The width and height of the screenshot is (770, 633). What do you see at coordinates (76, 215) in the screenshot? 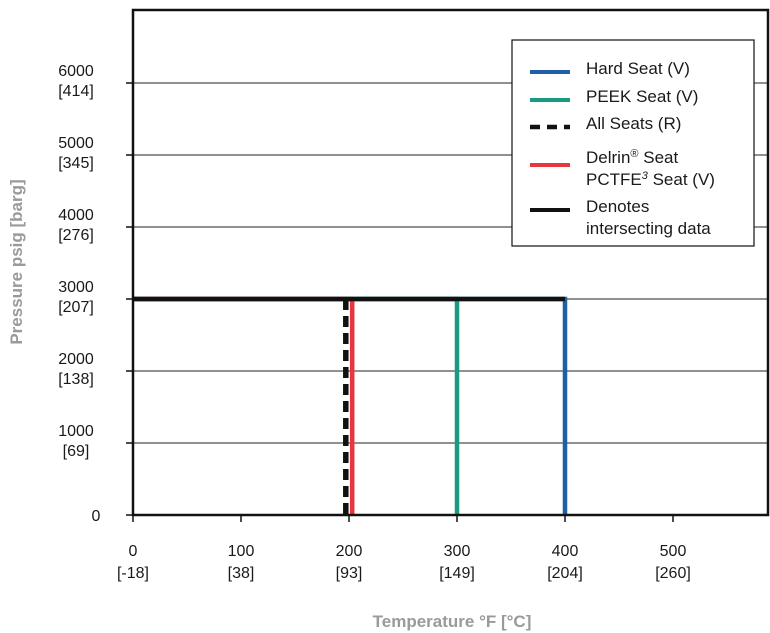
I see `y-tick-label-4: 4000` at bounding box center [76, 215].